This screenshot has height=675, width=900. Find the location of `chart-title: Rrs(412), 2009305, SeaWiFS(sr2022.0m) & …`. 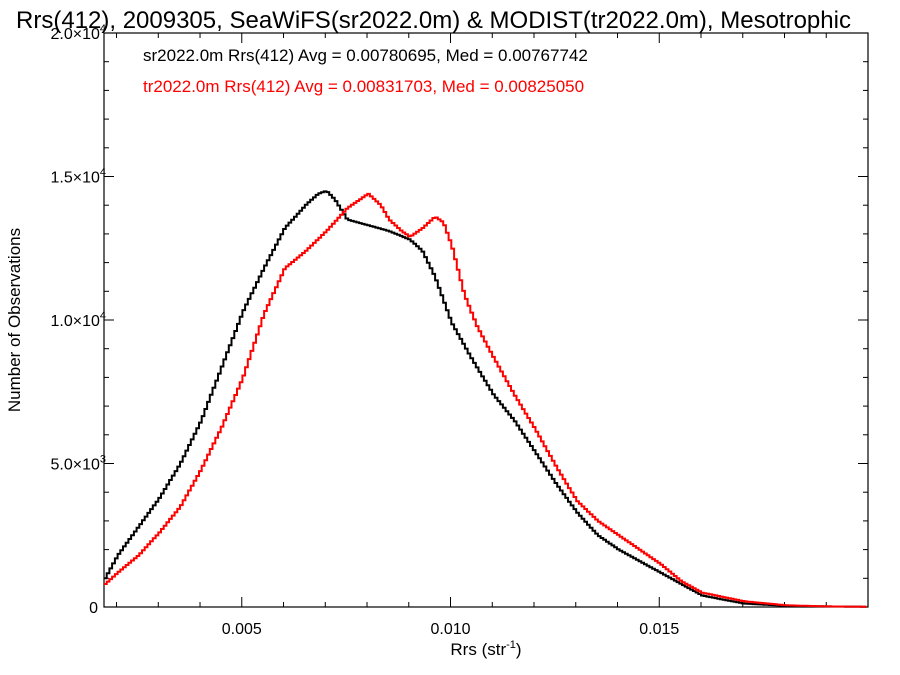

chart-title: Rrs(412), 2009305, SeaWiFS(sr2022.0m) & … is located at coordinates (433, 20).